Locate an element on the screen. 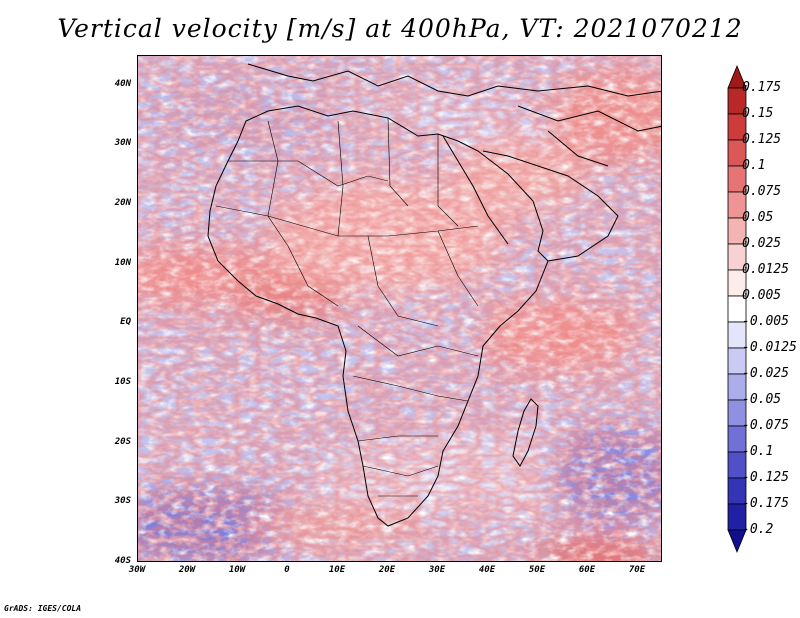  lon-tick-label: 20W is located at coordinates (187, 570).